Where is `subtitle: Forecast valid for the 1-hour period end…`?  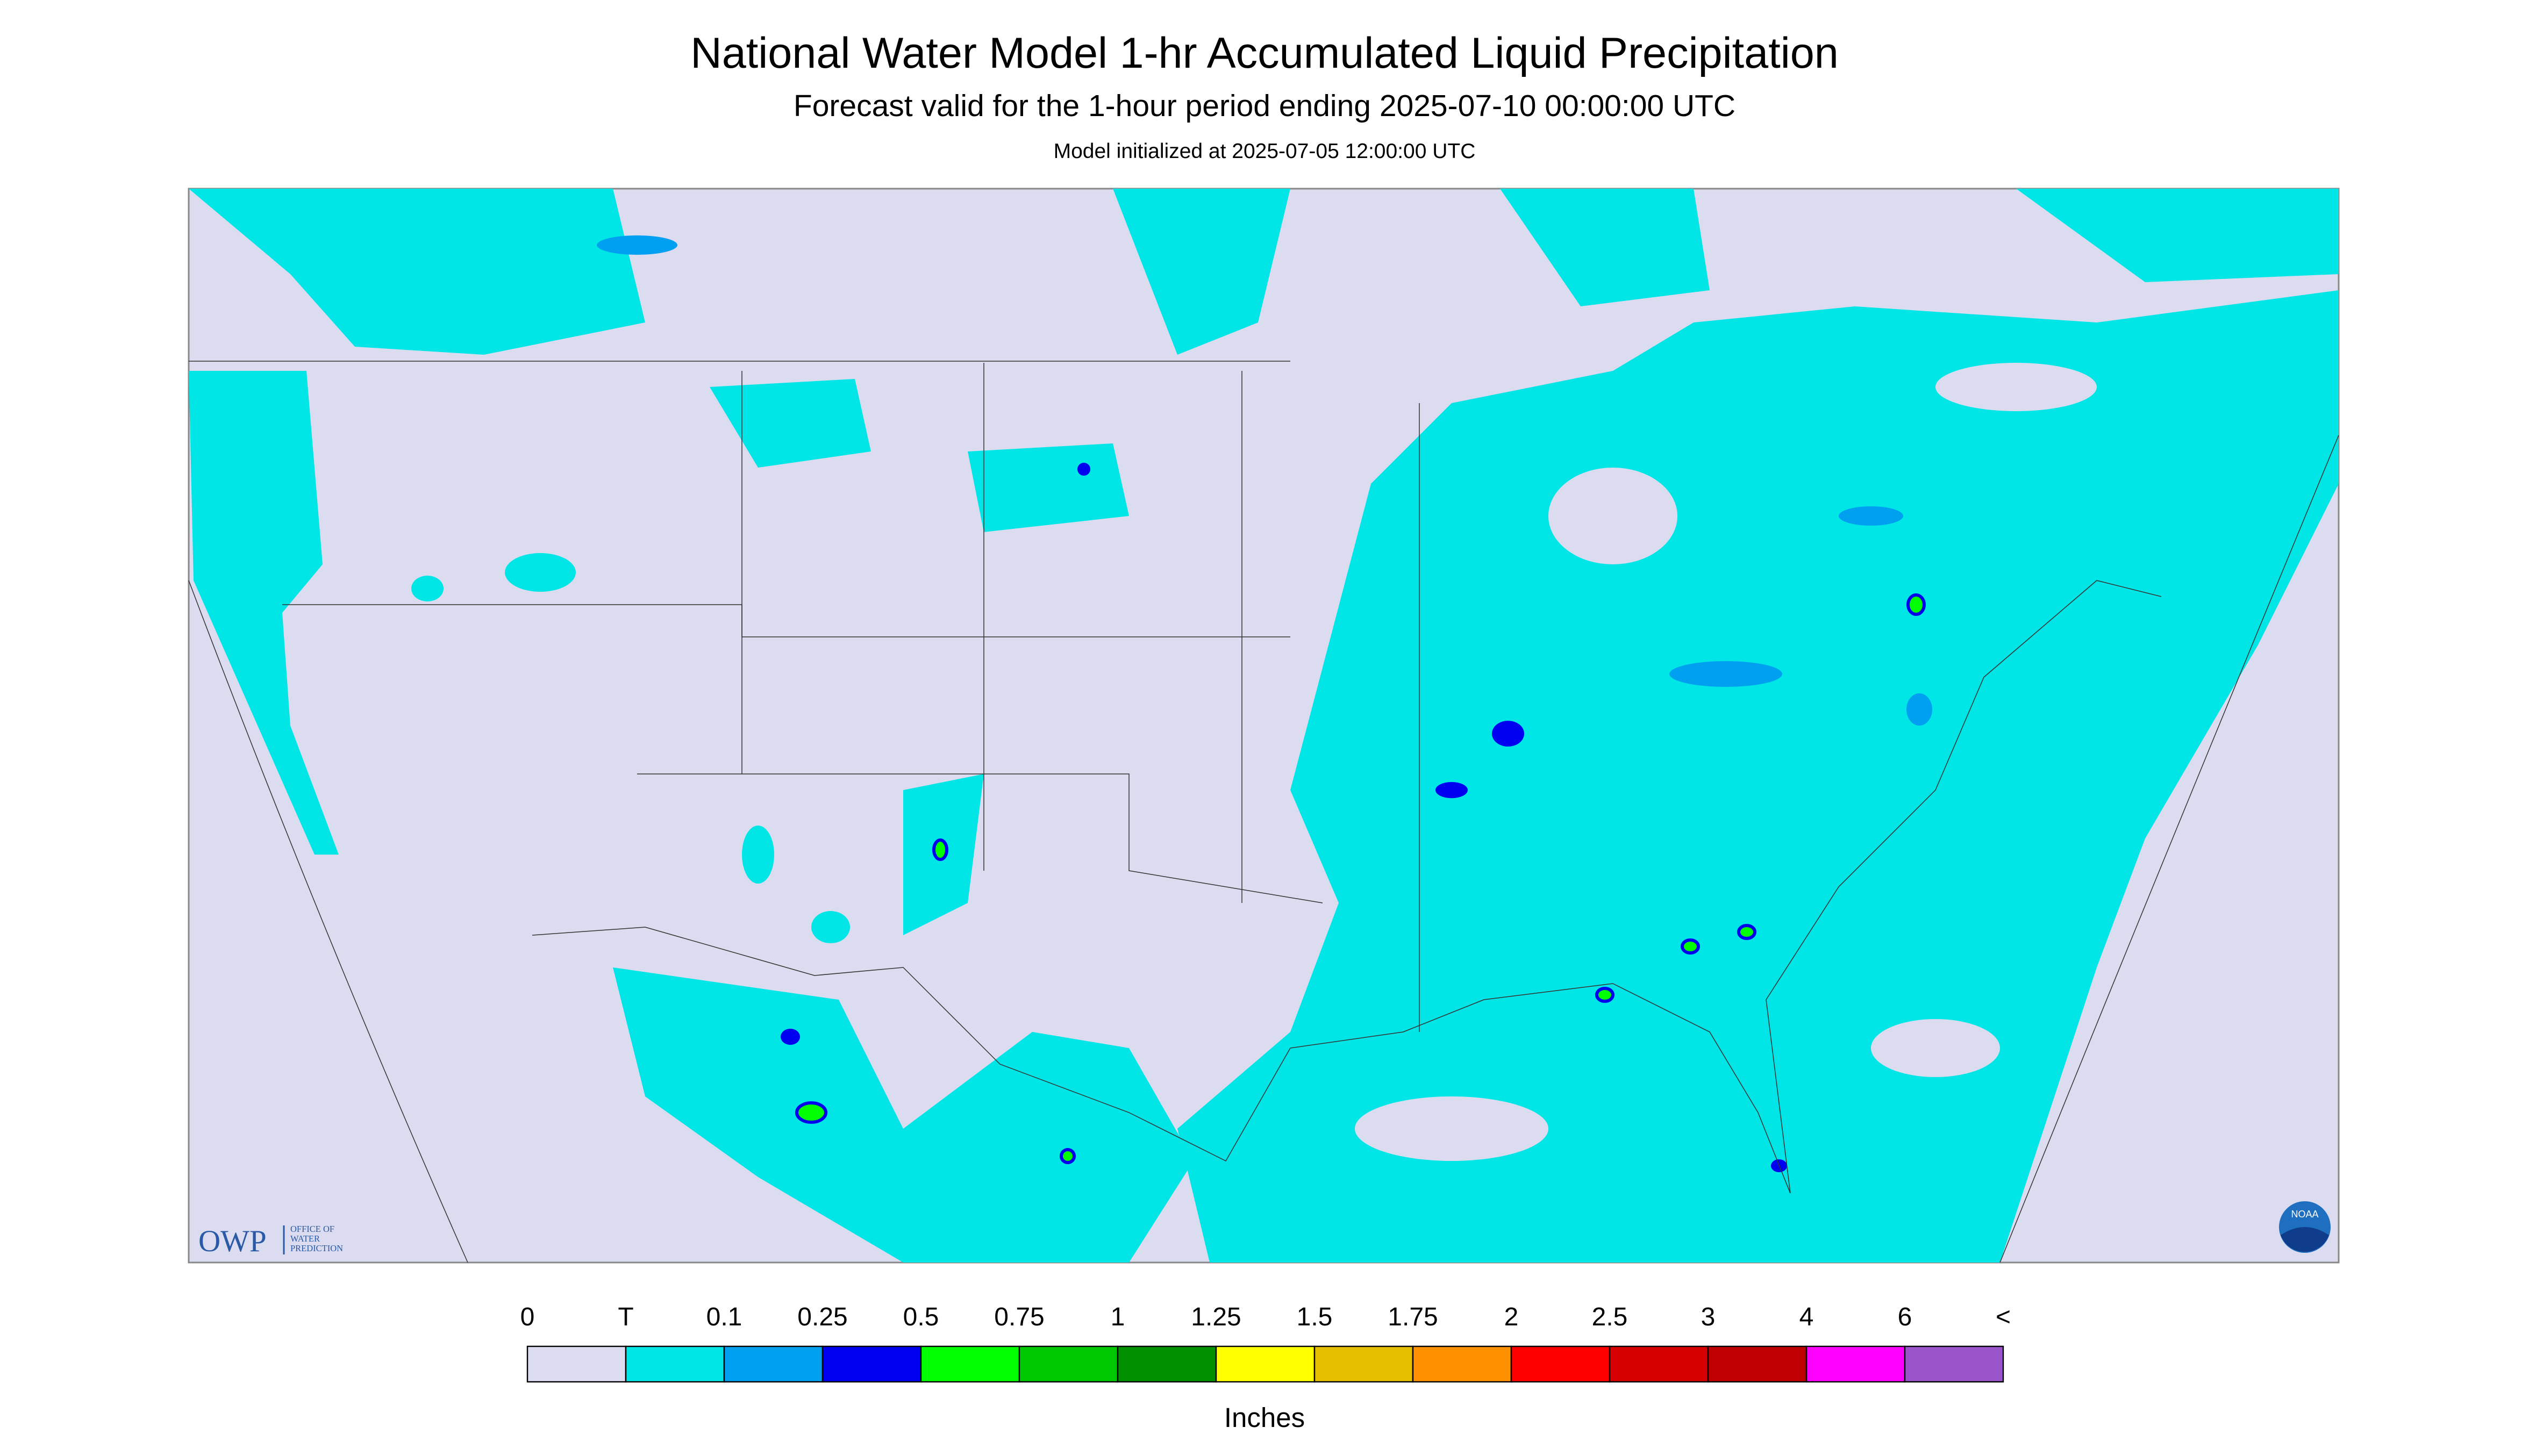 subtitle: Forecast valid for the 1-hour period end… is located at coordinates (1264, 106).